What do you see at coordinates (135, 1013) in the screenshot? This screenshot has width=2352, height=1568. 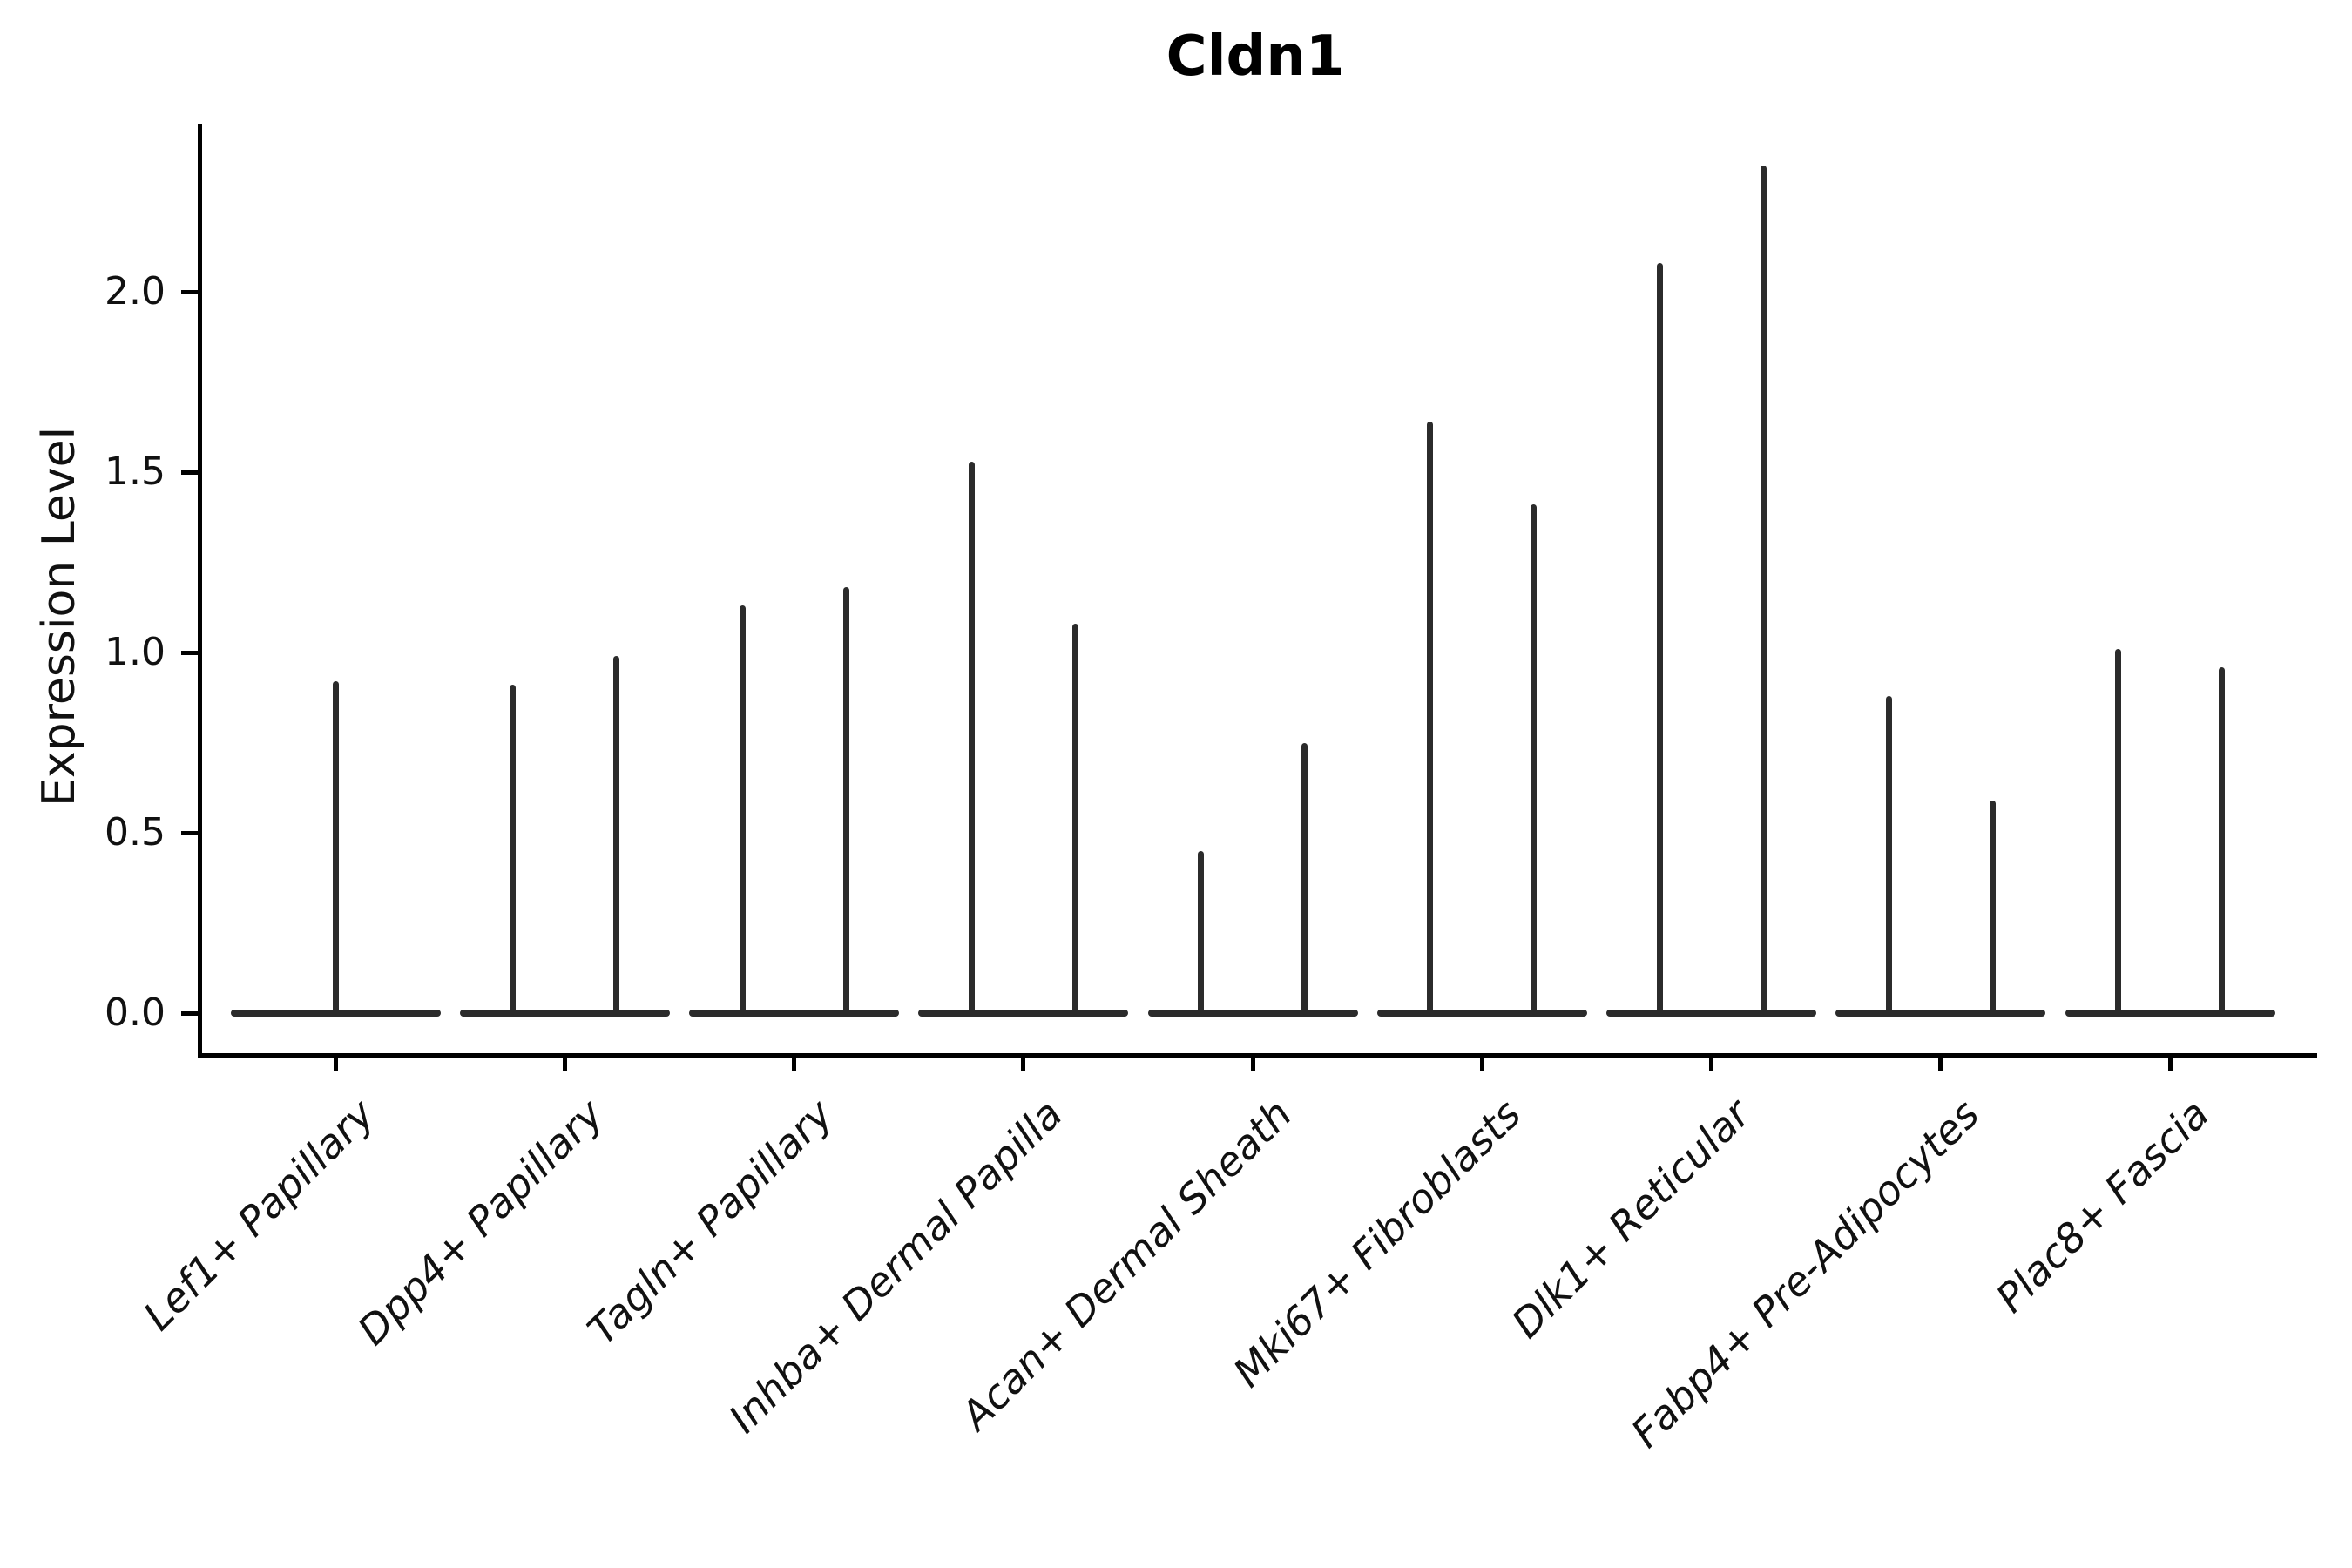 I see `y-tick-label: 0.0` at bounding box center [135, 1013].